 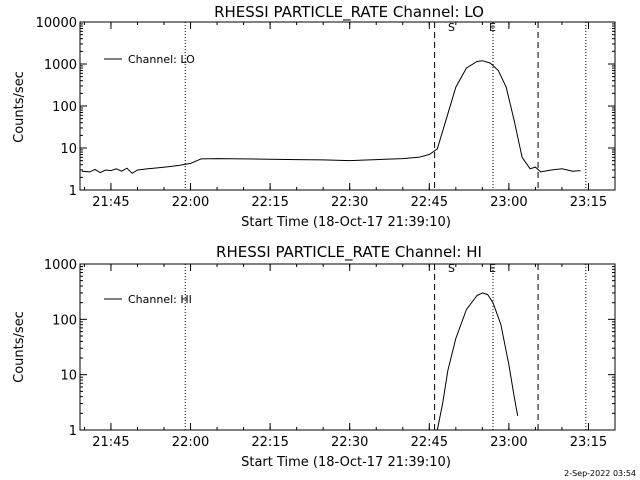 What do you see at coordinates (600, 473) in the screenshot?
I see `generation-timestamp: 2-Sep-2022 03:54` at bounding box center [600, 473].